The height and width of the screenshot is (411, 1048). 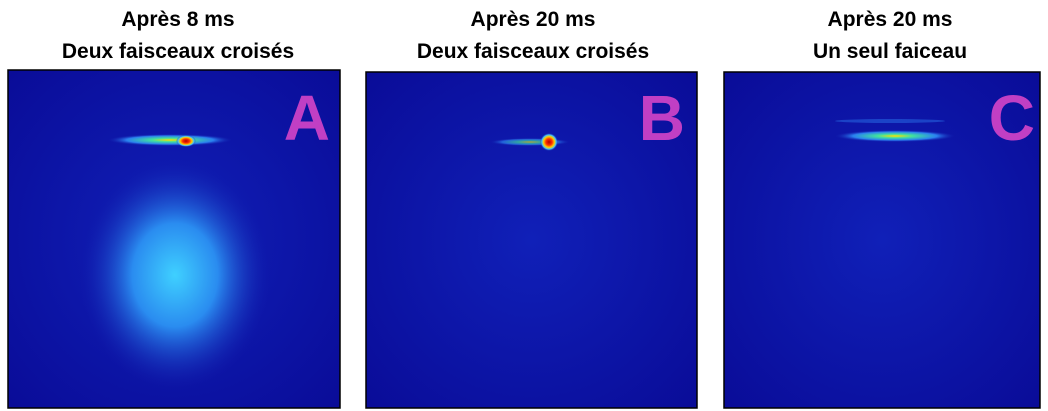 What do you see at coordinates (890, 51) in the screenshot?
I see `panel-subtitle: Un seul faiceau` at bounding box center [890, 51].